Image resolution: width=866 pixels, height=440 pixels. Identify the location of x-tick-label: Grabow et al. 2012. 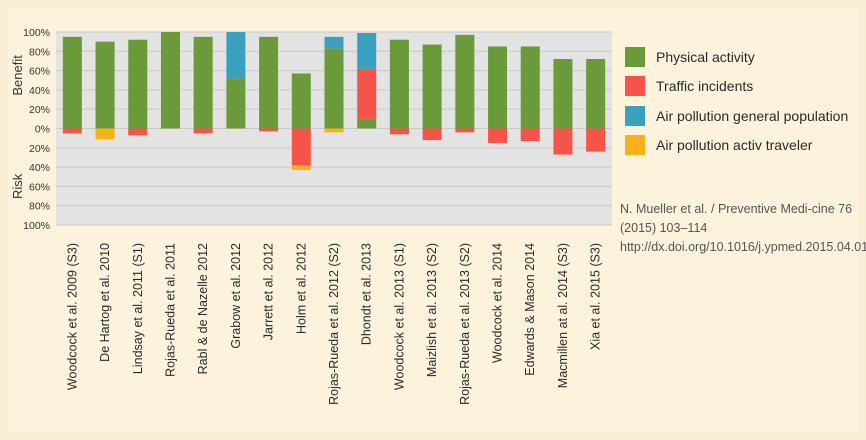
(236, 296).